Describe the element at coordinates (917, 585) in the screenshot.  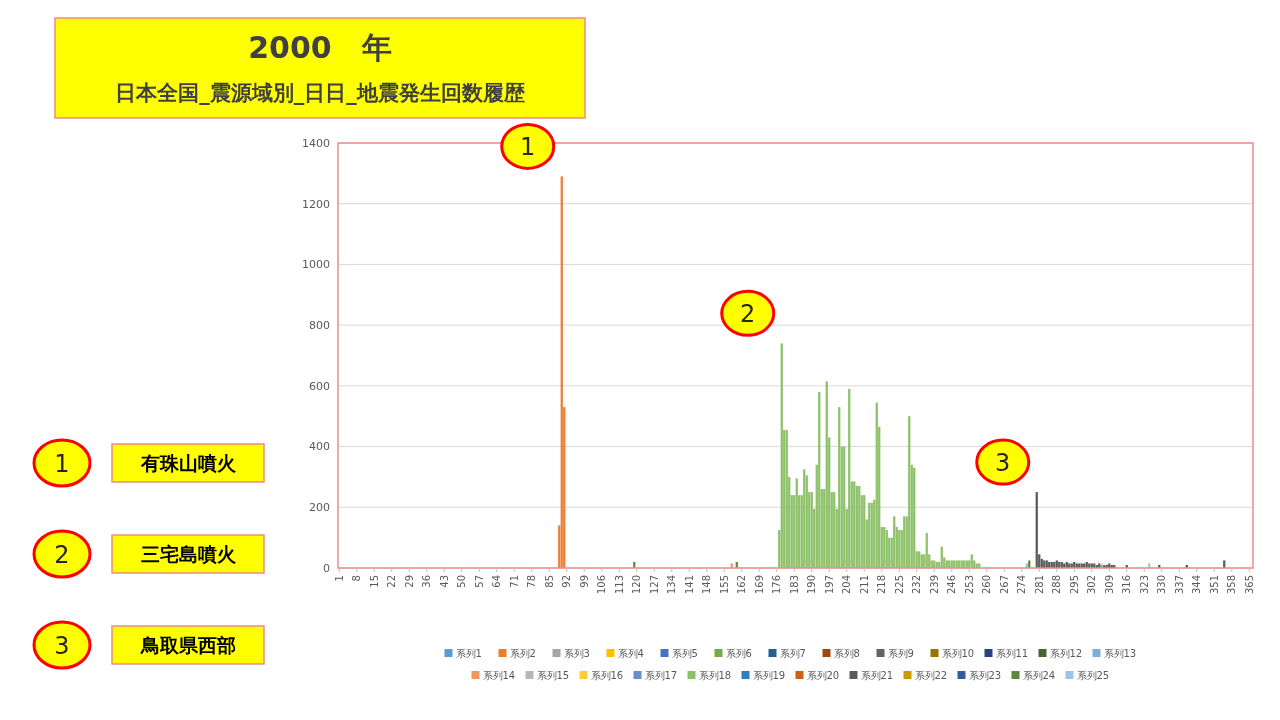
I see `x-tick-label: 232` at that location.